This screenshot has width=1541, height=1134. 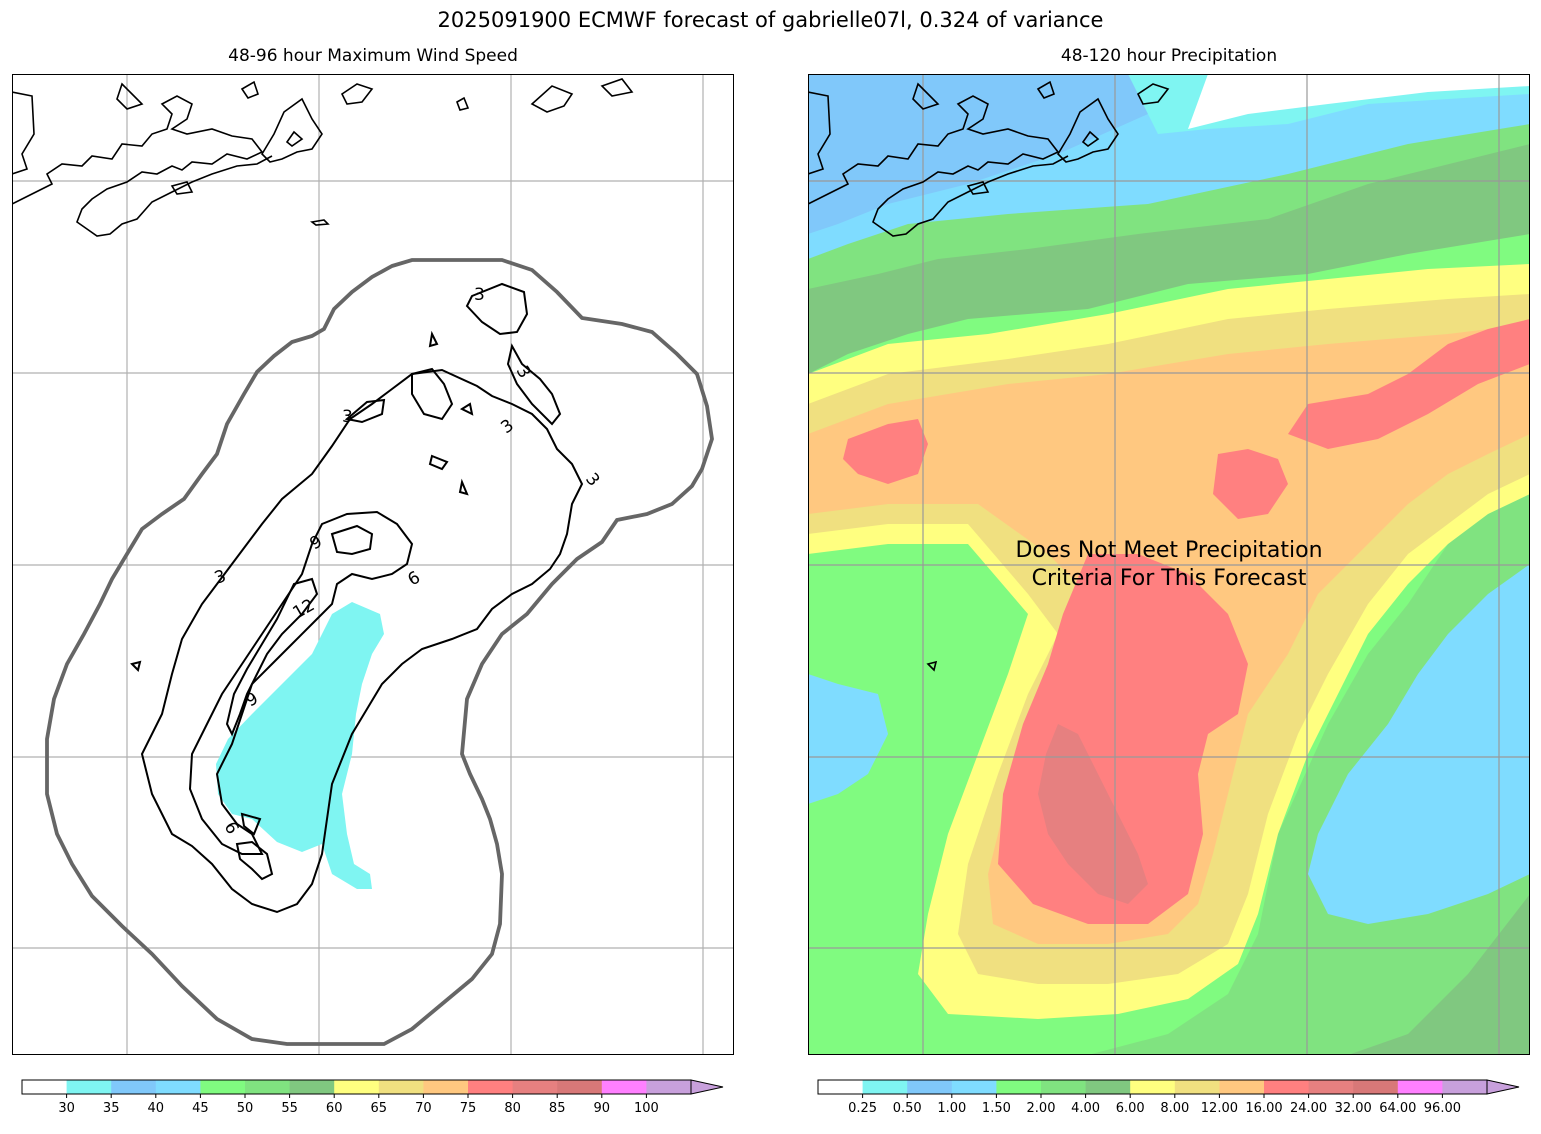 What do you see at coordinates (1085, 1108) in the screenshot?
I see `precip-colorbar-tick-label: 4.00` at bounding box center [1085, 1108].